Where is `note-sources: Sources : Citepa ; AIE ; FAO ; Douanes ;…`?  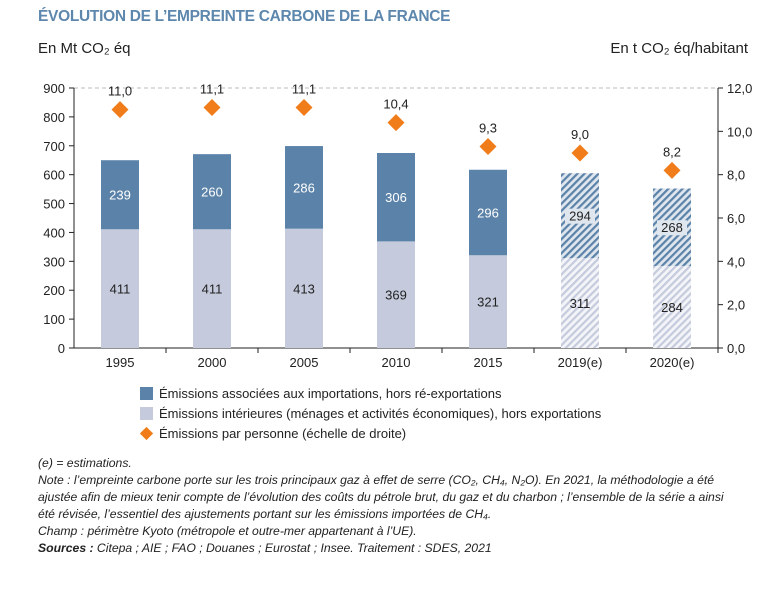
note-sources: Sources : Citepa ; AIE ; FAO ; Douanes ;… is located at coordinates (388, 548).